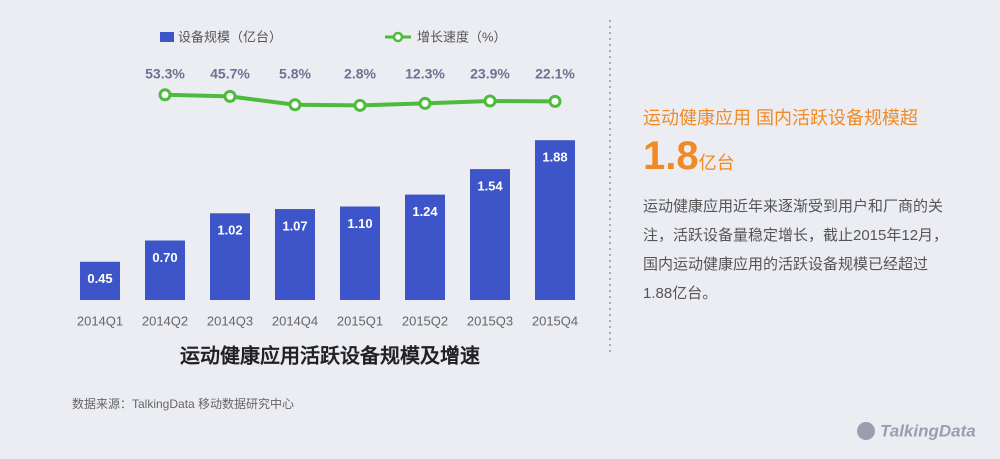 Image resolution: width=1000 pixels, height=459 pixels. Describe the element at coordinates (167, 37) in the screenshot. I see `legend-swatch` at that location.